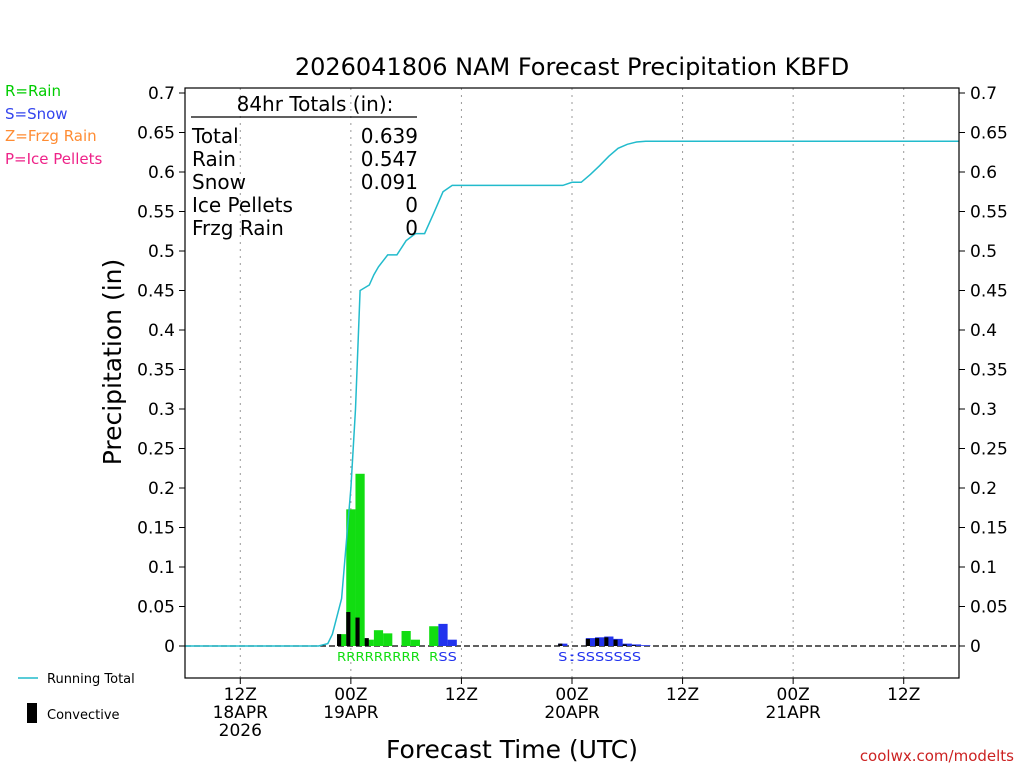 The image size is (1024, 768). I want to click on y-tick-label-right: 0.5, so click(983, 252).